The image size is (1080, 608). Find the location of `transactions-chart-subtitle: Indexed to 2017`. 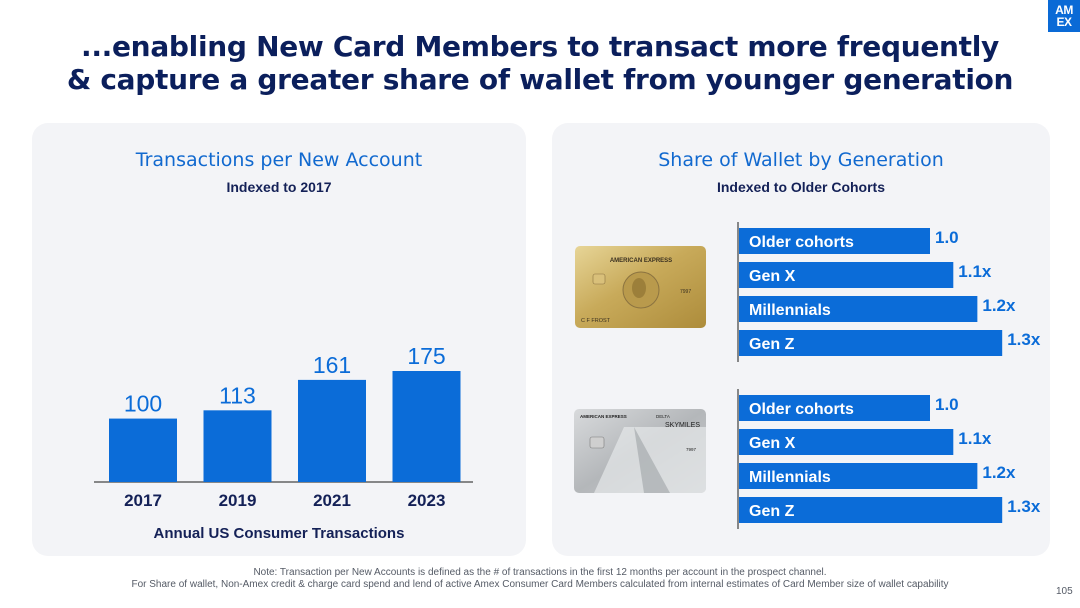

transactions-chart-subtitle: Indexed to 2017 is located at coordinates (279, 187).